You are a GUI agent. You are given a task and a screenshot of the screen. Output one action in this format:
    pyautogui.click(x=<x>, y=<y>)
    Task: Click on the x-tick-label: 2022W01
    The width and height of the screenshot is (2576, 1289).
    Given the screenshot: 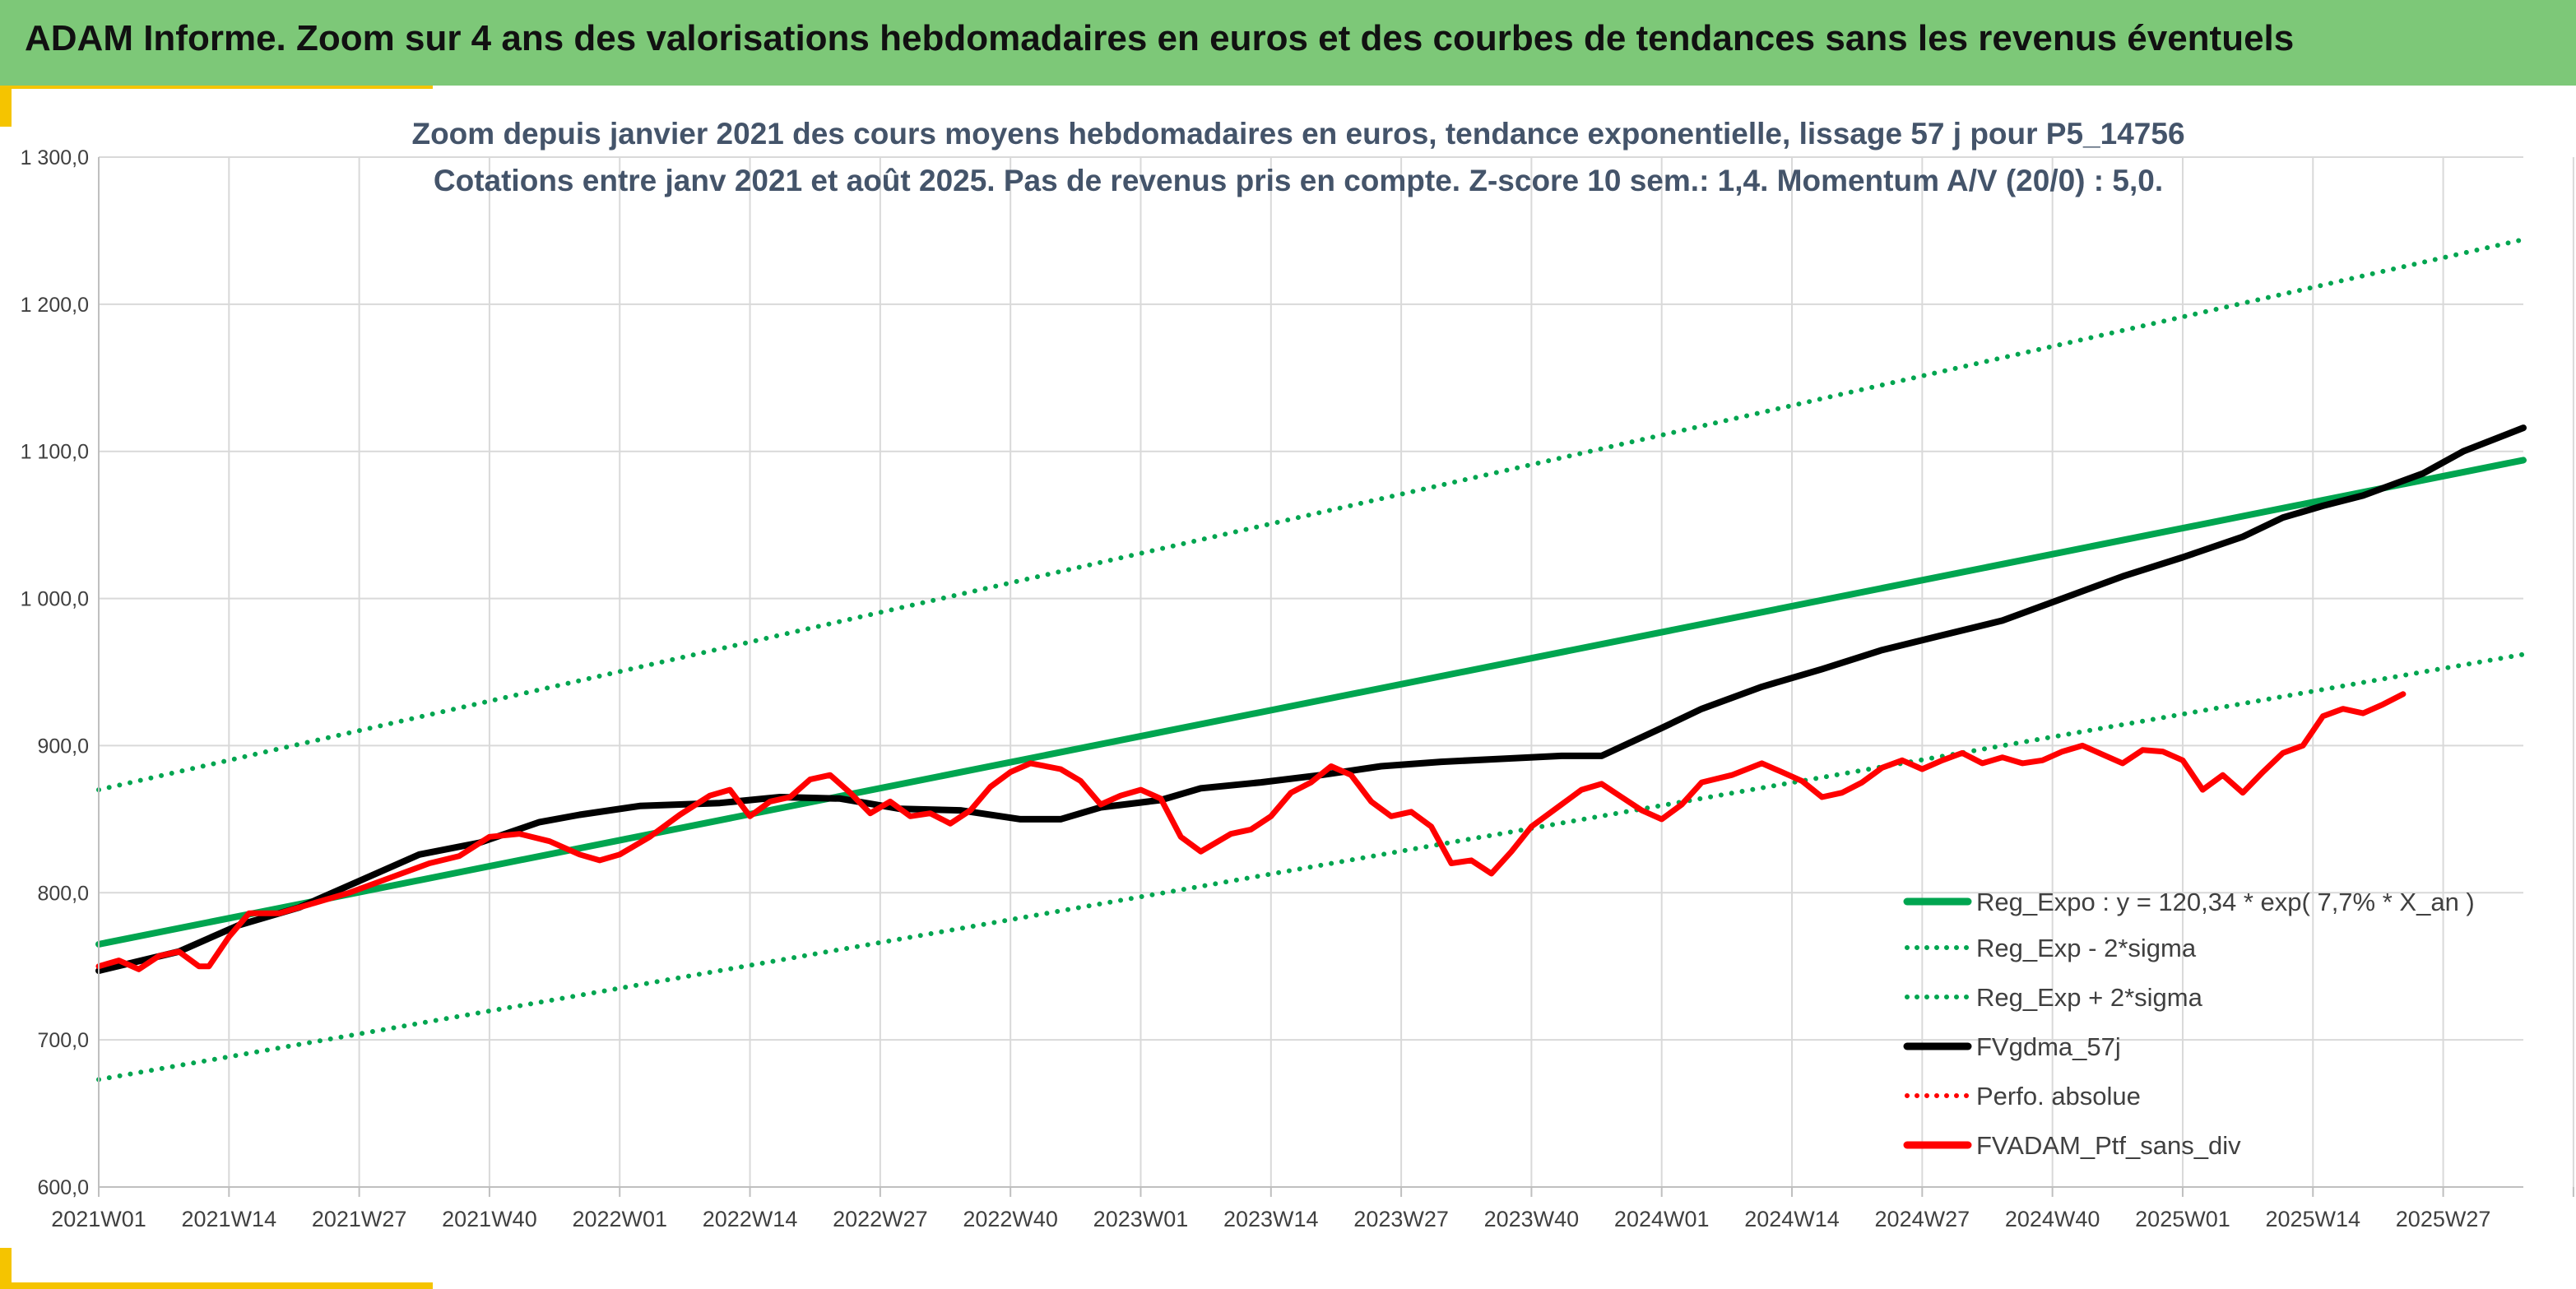 What is the action you would take?
    pyautogui.click(x=619, y=1219)
    